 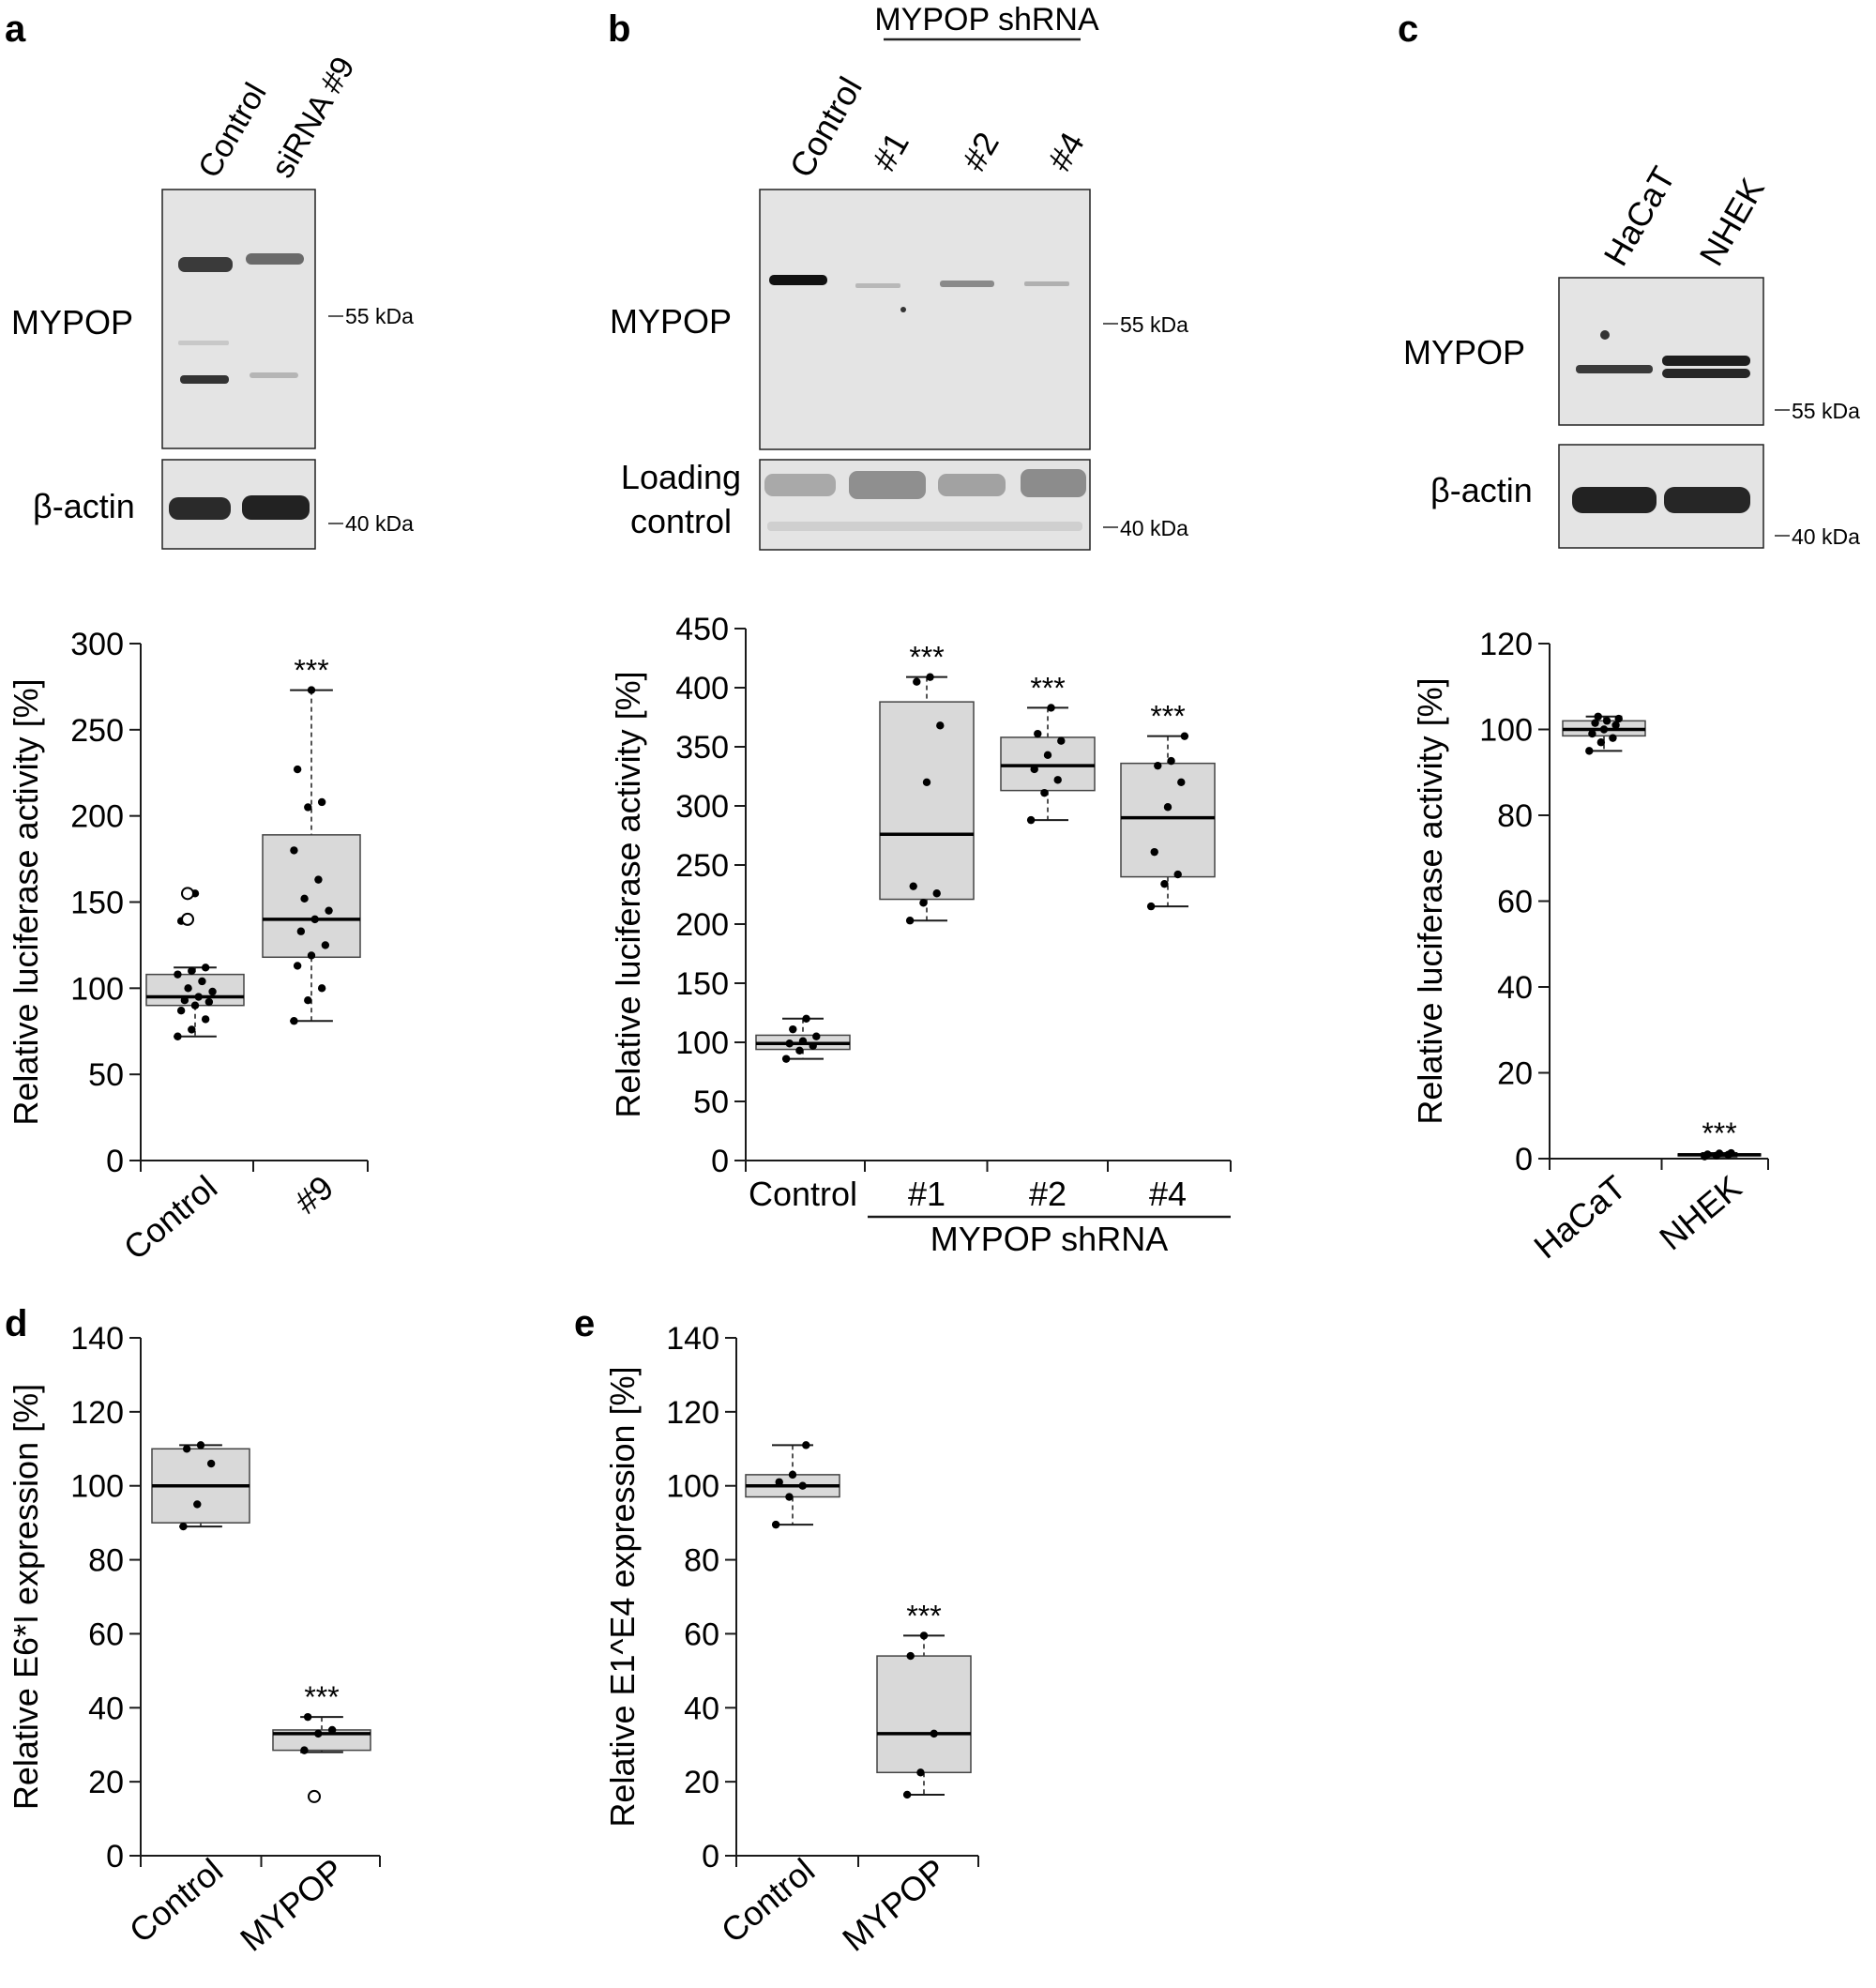 What do you see at coordinates (15, 29) in the screenshot?
I see `panel-letter-a: a` at bounding box center [15, 29].